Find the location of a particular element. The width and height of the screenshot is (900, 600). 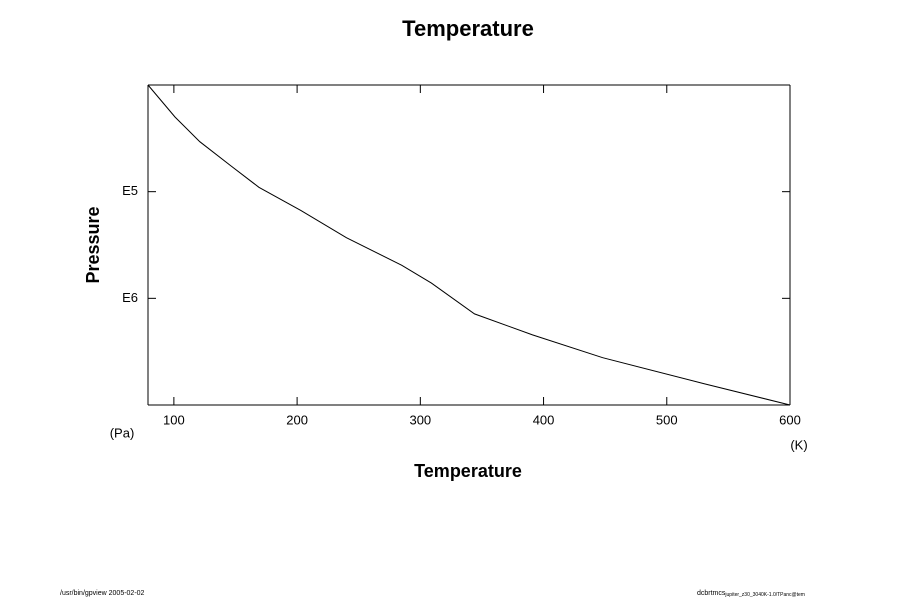

chart-title: Temperature is located at coordinates (468, 28).